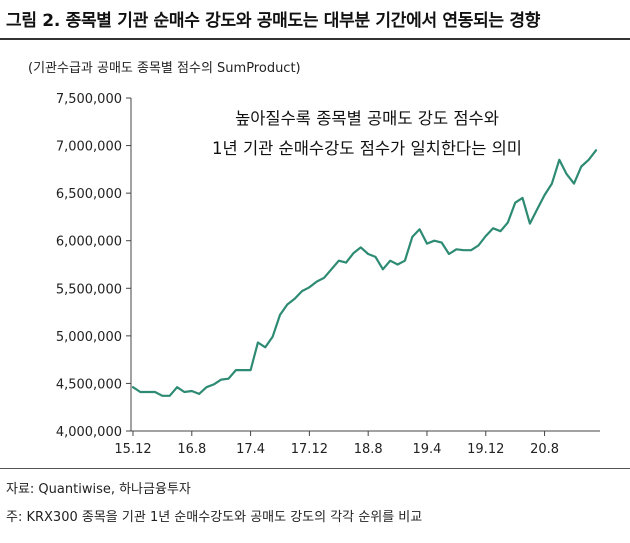 The image size is (630, 543). Describe the element at coordinates (426, 449) in the screenshot. I see `x-tick-label: 19.4` at that location.